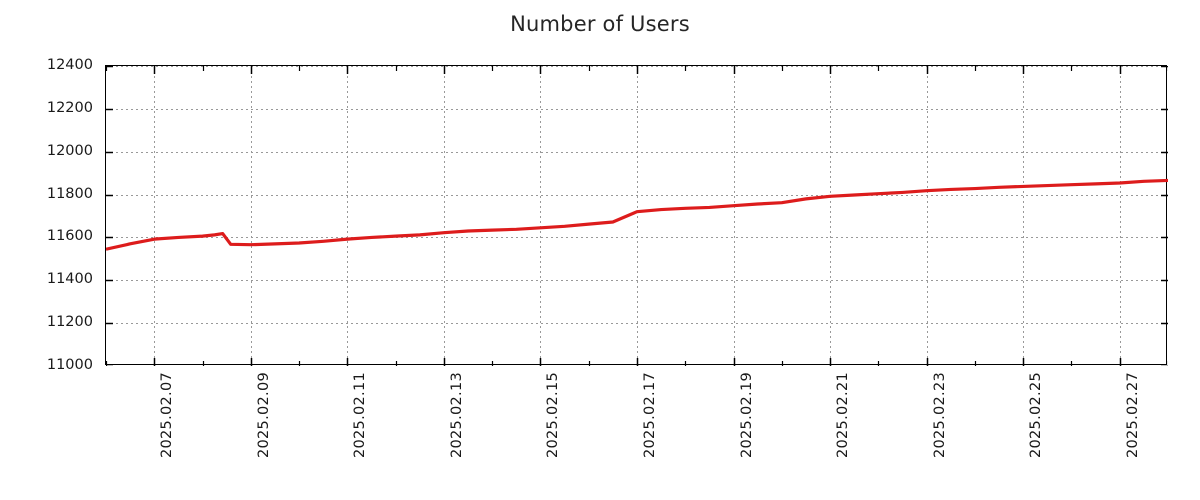 The image size is (1200, 500). What do you see at coordinates (167, 415) in the screenshot?
I see `x-tick-label: 2025.02.07` at bounding box center [167, 415].